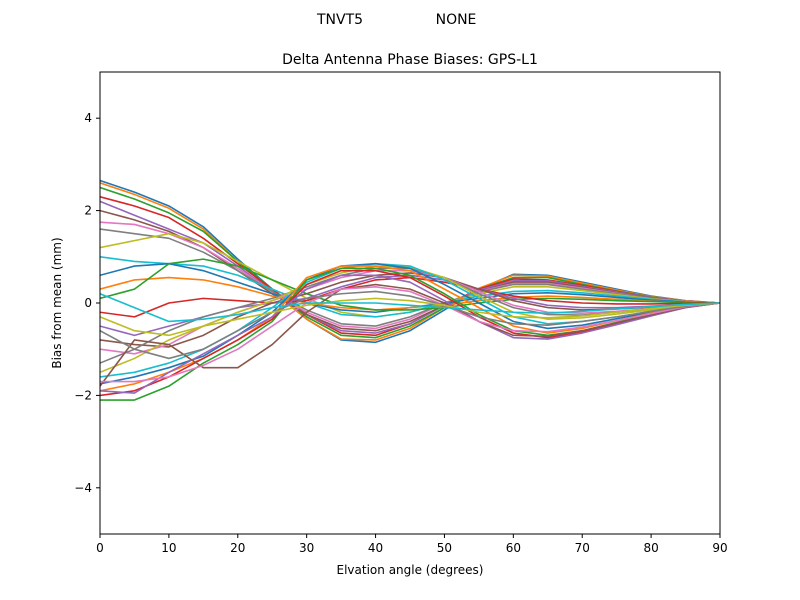 This screenshot has width=800, height=600. Describe the element at coordinates (100, 548) in the screenshot. I see `x-tick-label: 0` at that location.